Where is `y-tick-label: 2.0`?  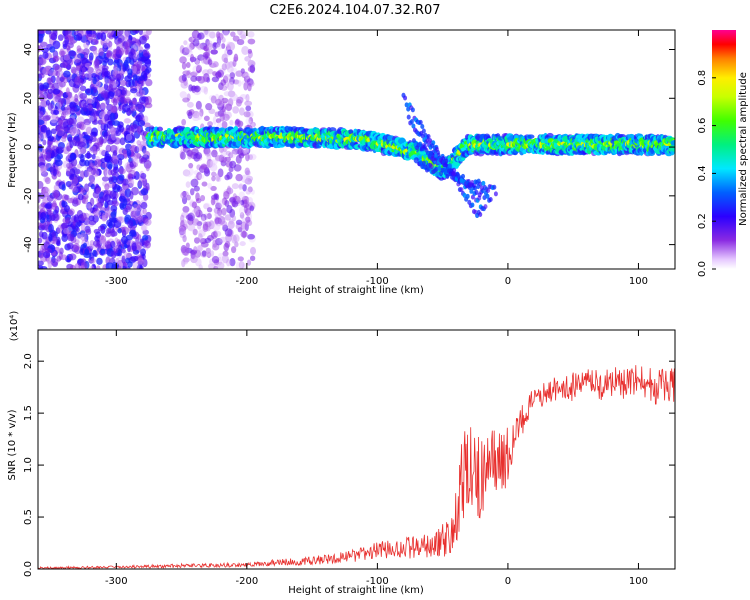 y-tick-label: 2.0 is located at coordinates (28, 361).